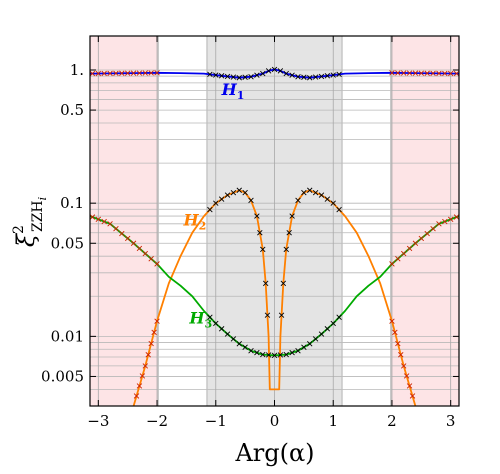  What do you see at coordinates (321, 334) in the screenshot?
I see `marker-h3-31-b` at bounding box center [321, 334].